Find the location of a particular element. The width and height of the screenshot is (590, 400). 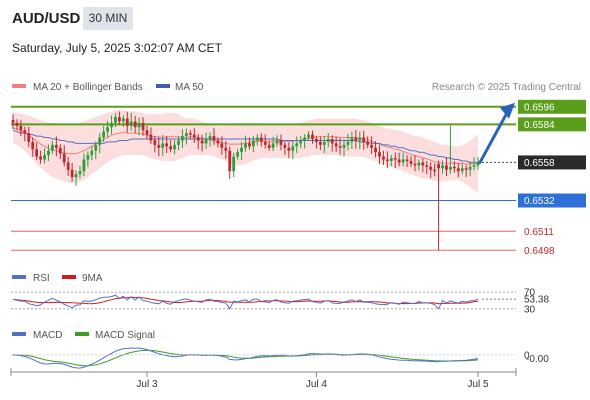

x-tick-label: Jul 3 is located at coordinates (147, 384).